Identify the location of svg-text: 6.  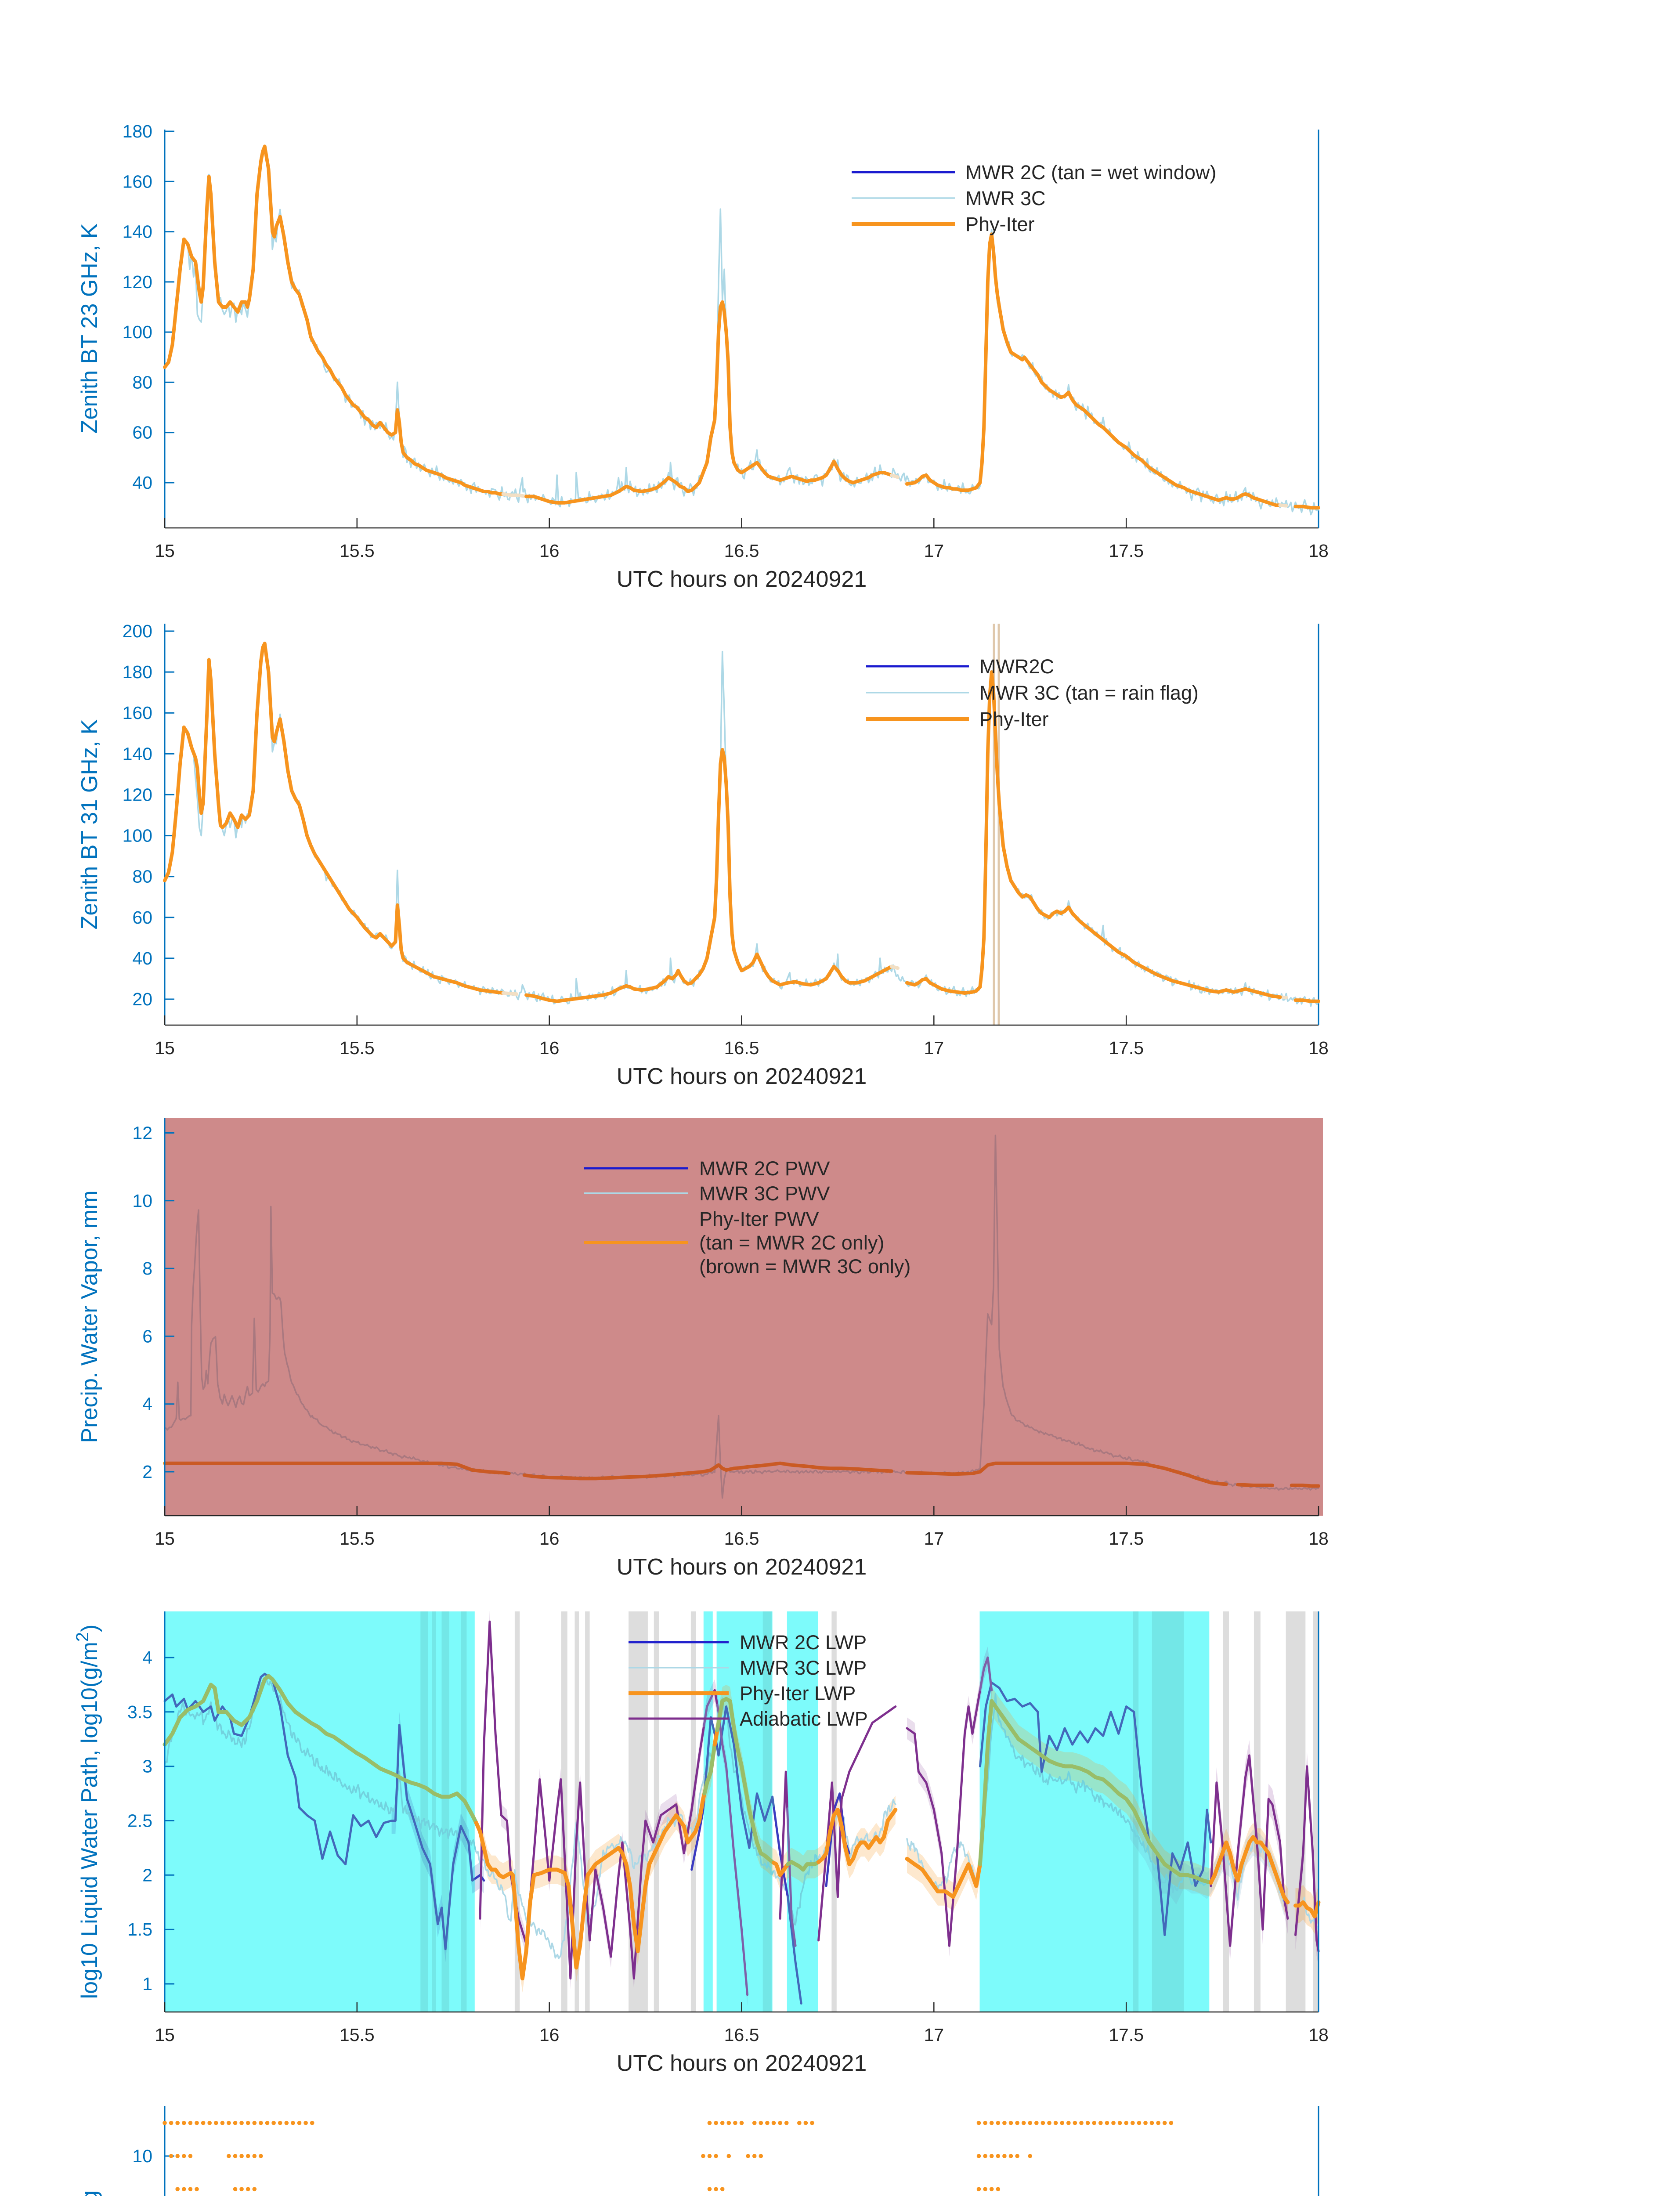
(147, 1336).